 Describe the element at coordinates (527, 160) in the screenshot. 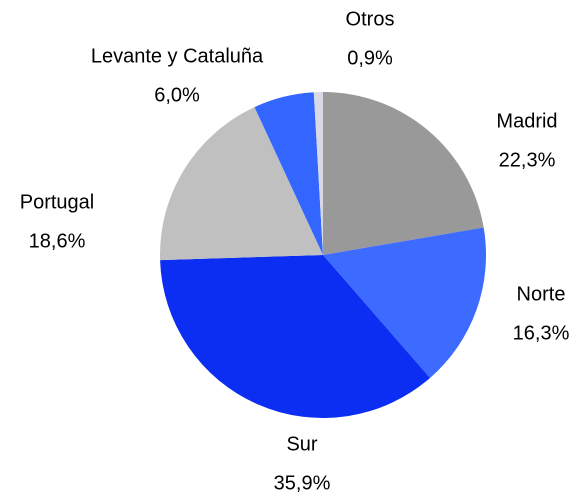

I see `slice-value-label: 22,3%` at that location.